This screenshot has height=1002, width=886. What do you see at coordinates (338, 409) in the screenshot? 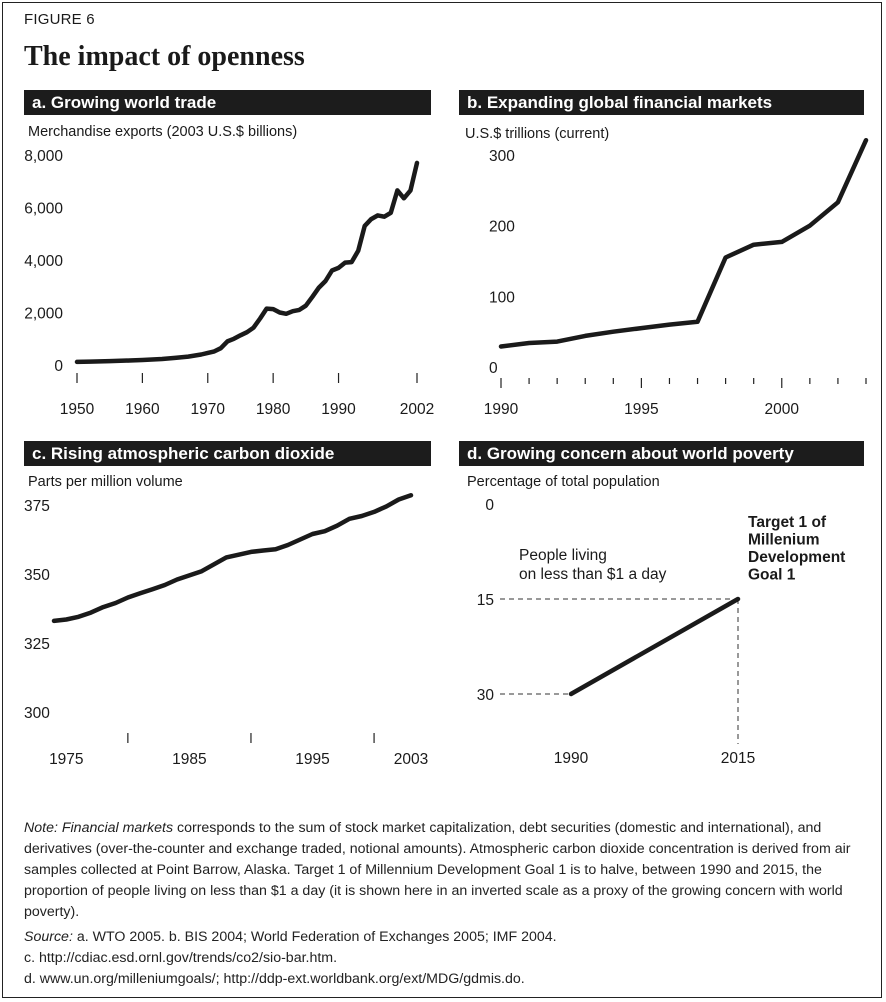
I see `chart-0-xtick-label: 1990` at bounding box center [338, 409].